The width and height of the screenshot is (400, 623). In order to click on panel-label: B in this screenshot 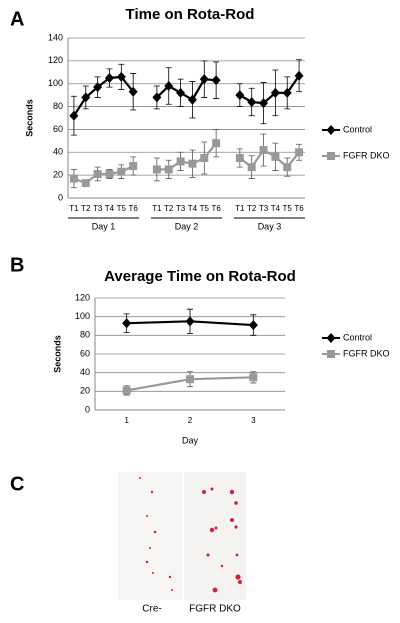, I will do `click(17, 265)`.